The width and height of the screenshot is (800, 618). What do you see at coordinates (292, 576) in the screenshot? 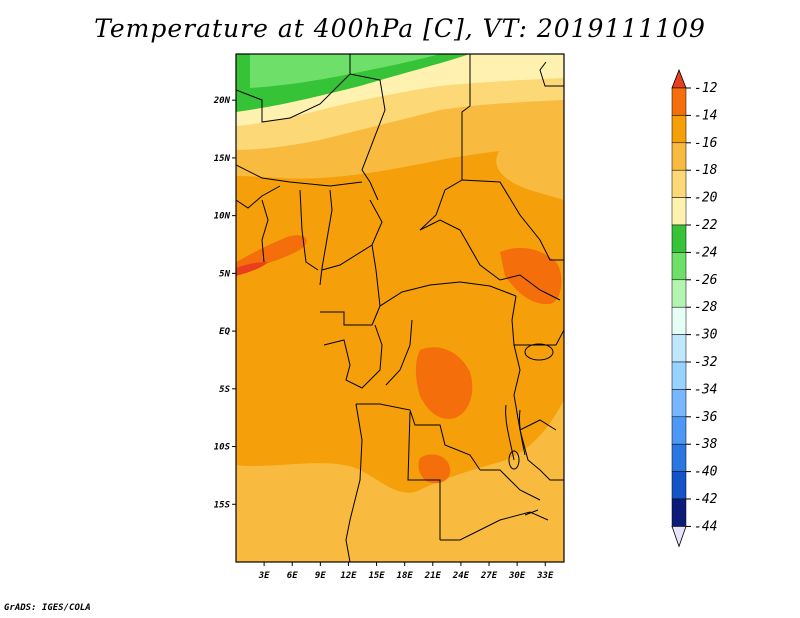
I see `x-tick-label: 6E` at bounding box center [292, 576].